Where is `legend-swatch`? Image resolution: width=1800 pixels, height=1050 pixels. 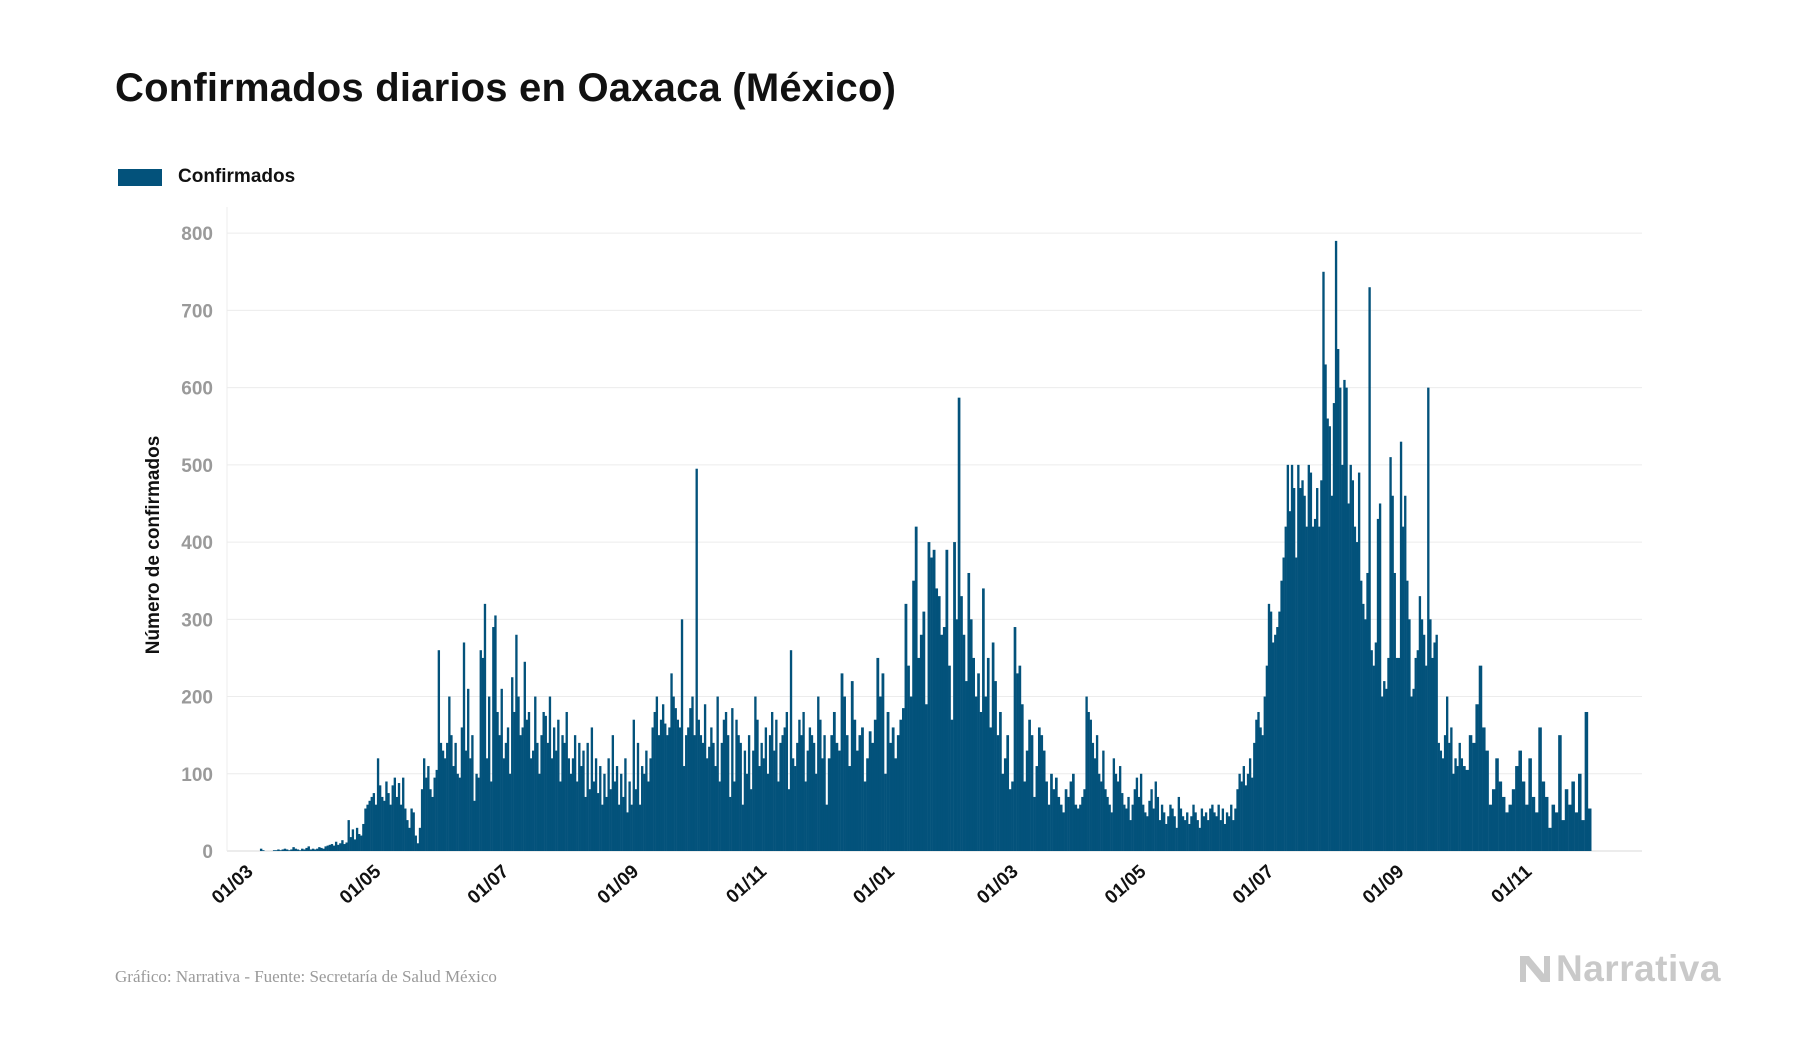
legend-swatch is located at coordinates (140, 177).